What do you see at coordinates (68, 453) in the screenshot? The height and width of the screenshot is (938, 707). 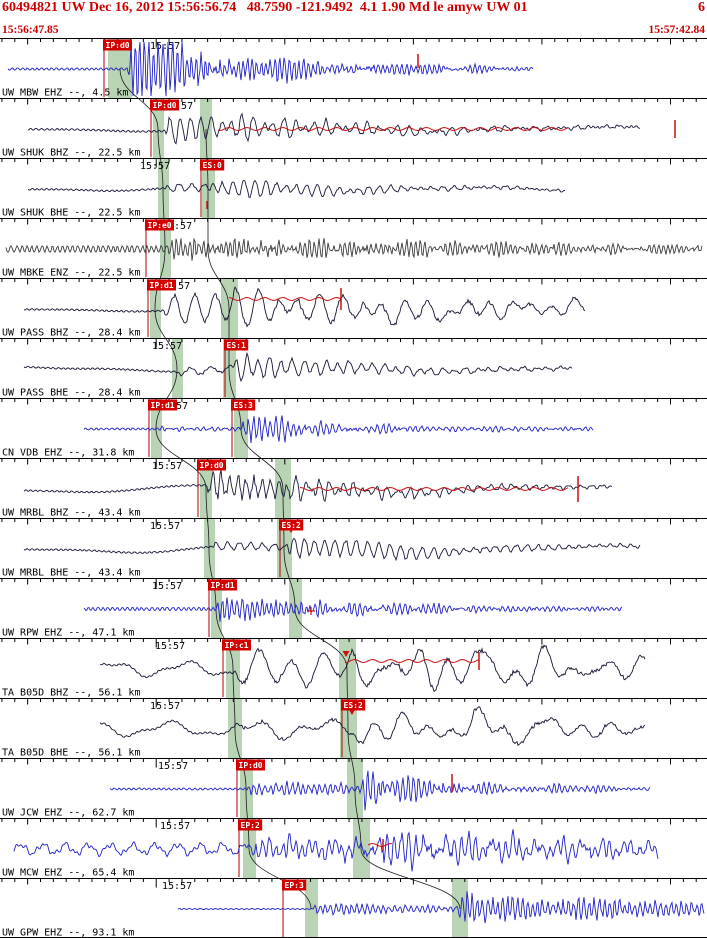 I see `station-label: CN VDB EHZ --, 31.8 km` at bounding box center [68, 453].